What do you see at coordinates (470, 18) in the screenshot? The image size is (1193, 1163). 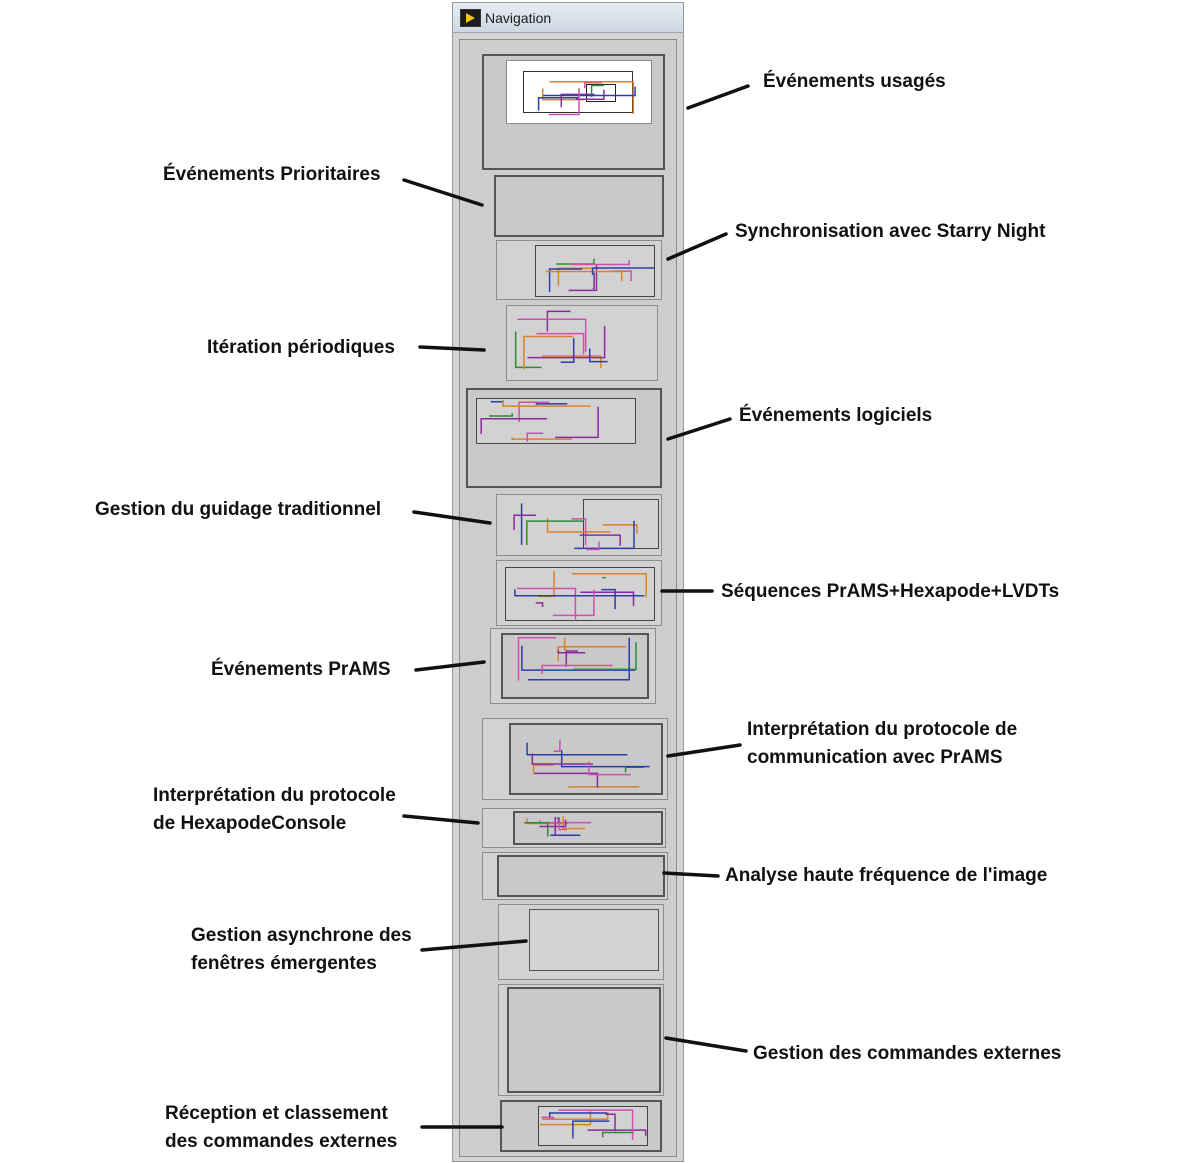 I see `labview-icon` at bounding box center [470, 18].